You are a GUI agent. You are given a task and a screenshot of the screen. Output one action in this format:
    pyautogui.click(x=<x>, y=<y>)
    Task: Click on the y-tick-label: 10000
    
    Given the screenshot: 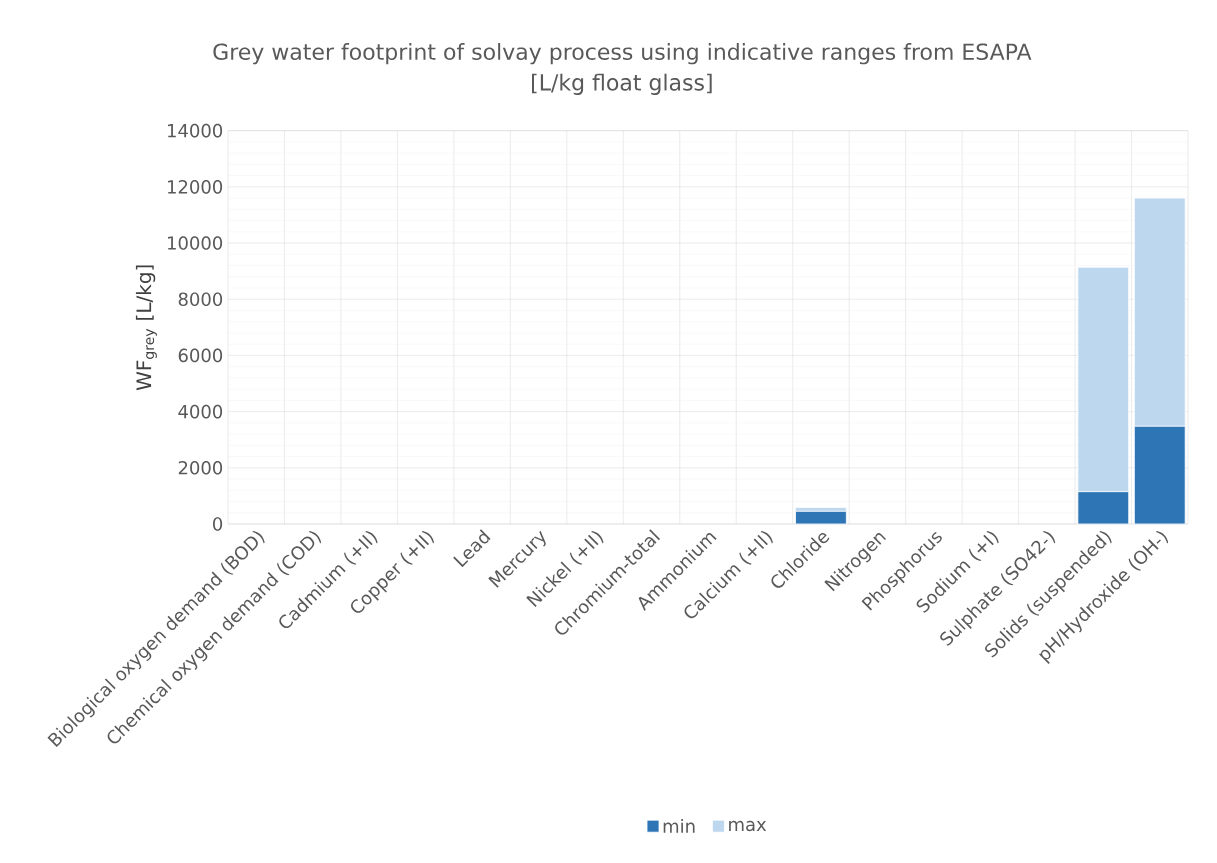 What is the action you would take?
    pyautogui.click(x=195, y=243)
    